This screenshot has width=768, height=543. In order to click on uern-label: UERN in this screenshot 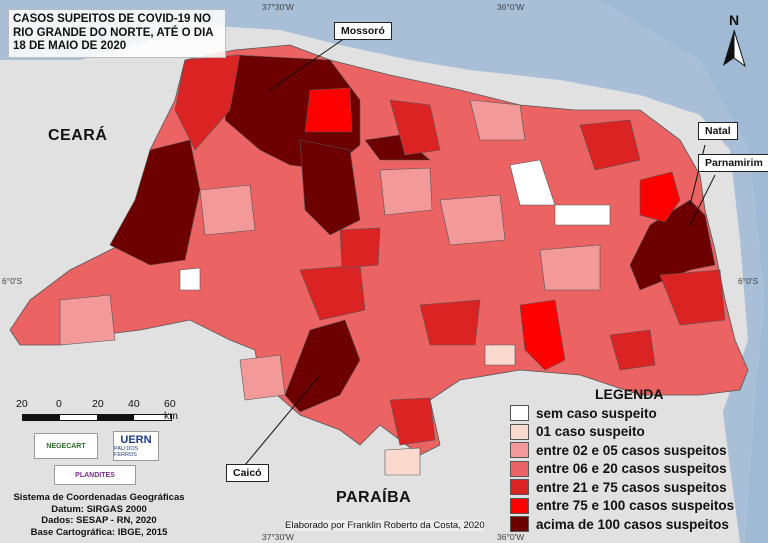, I will do `click(136, 440)`.